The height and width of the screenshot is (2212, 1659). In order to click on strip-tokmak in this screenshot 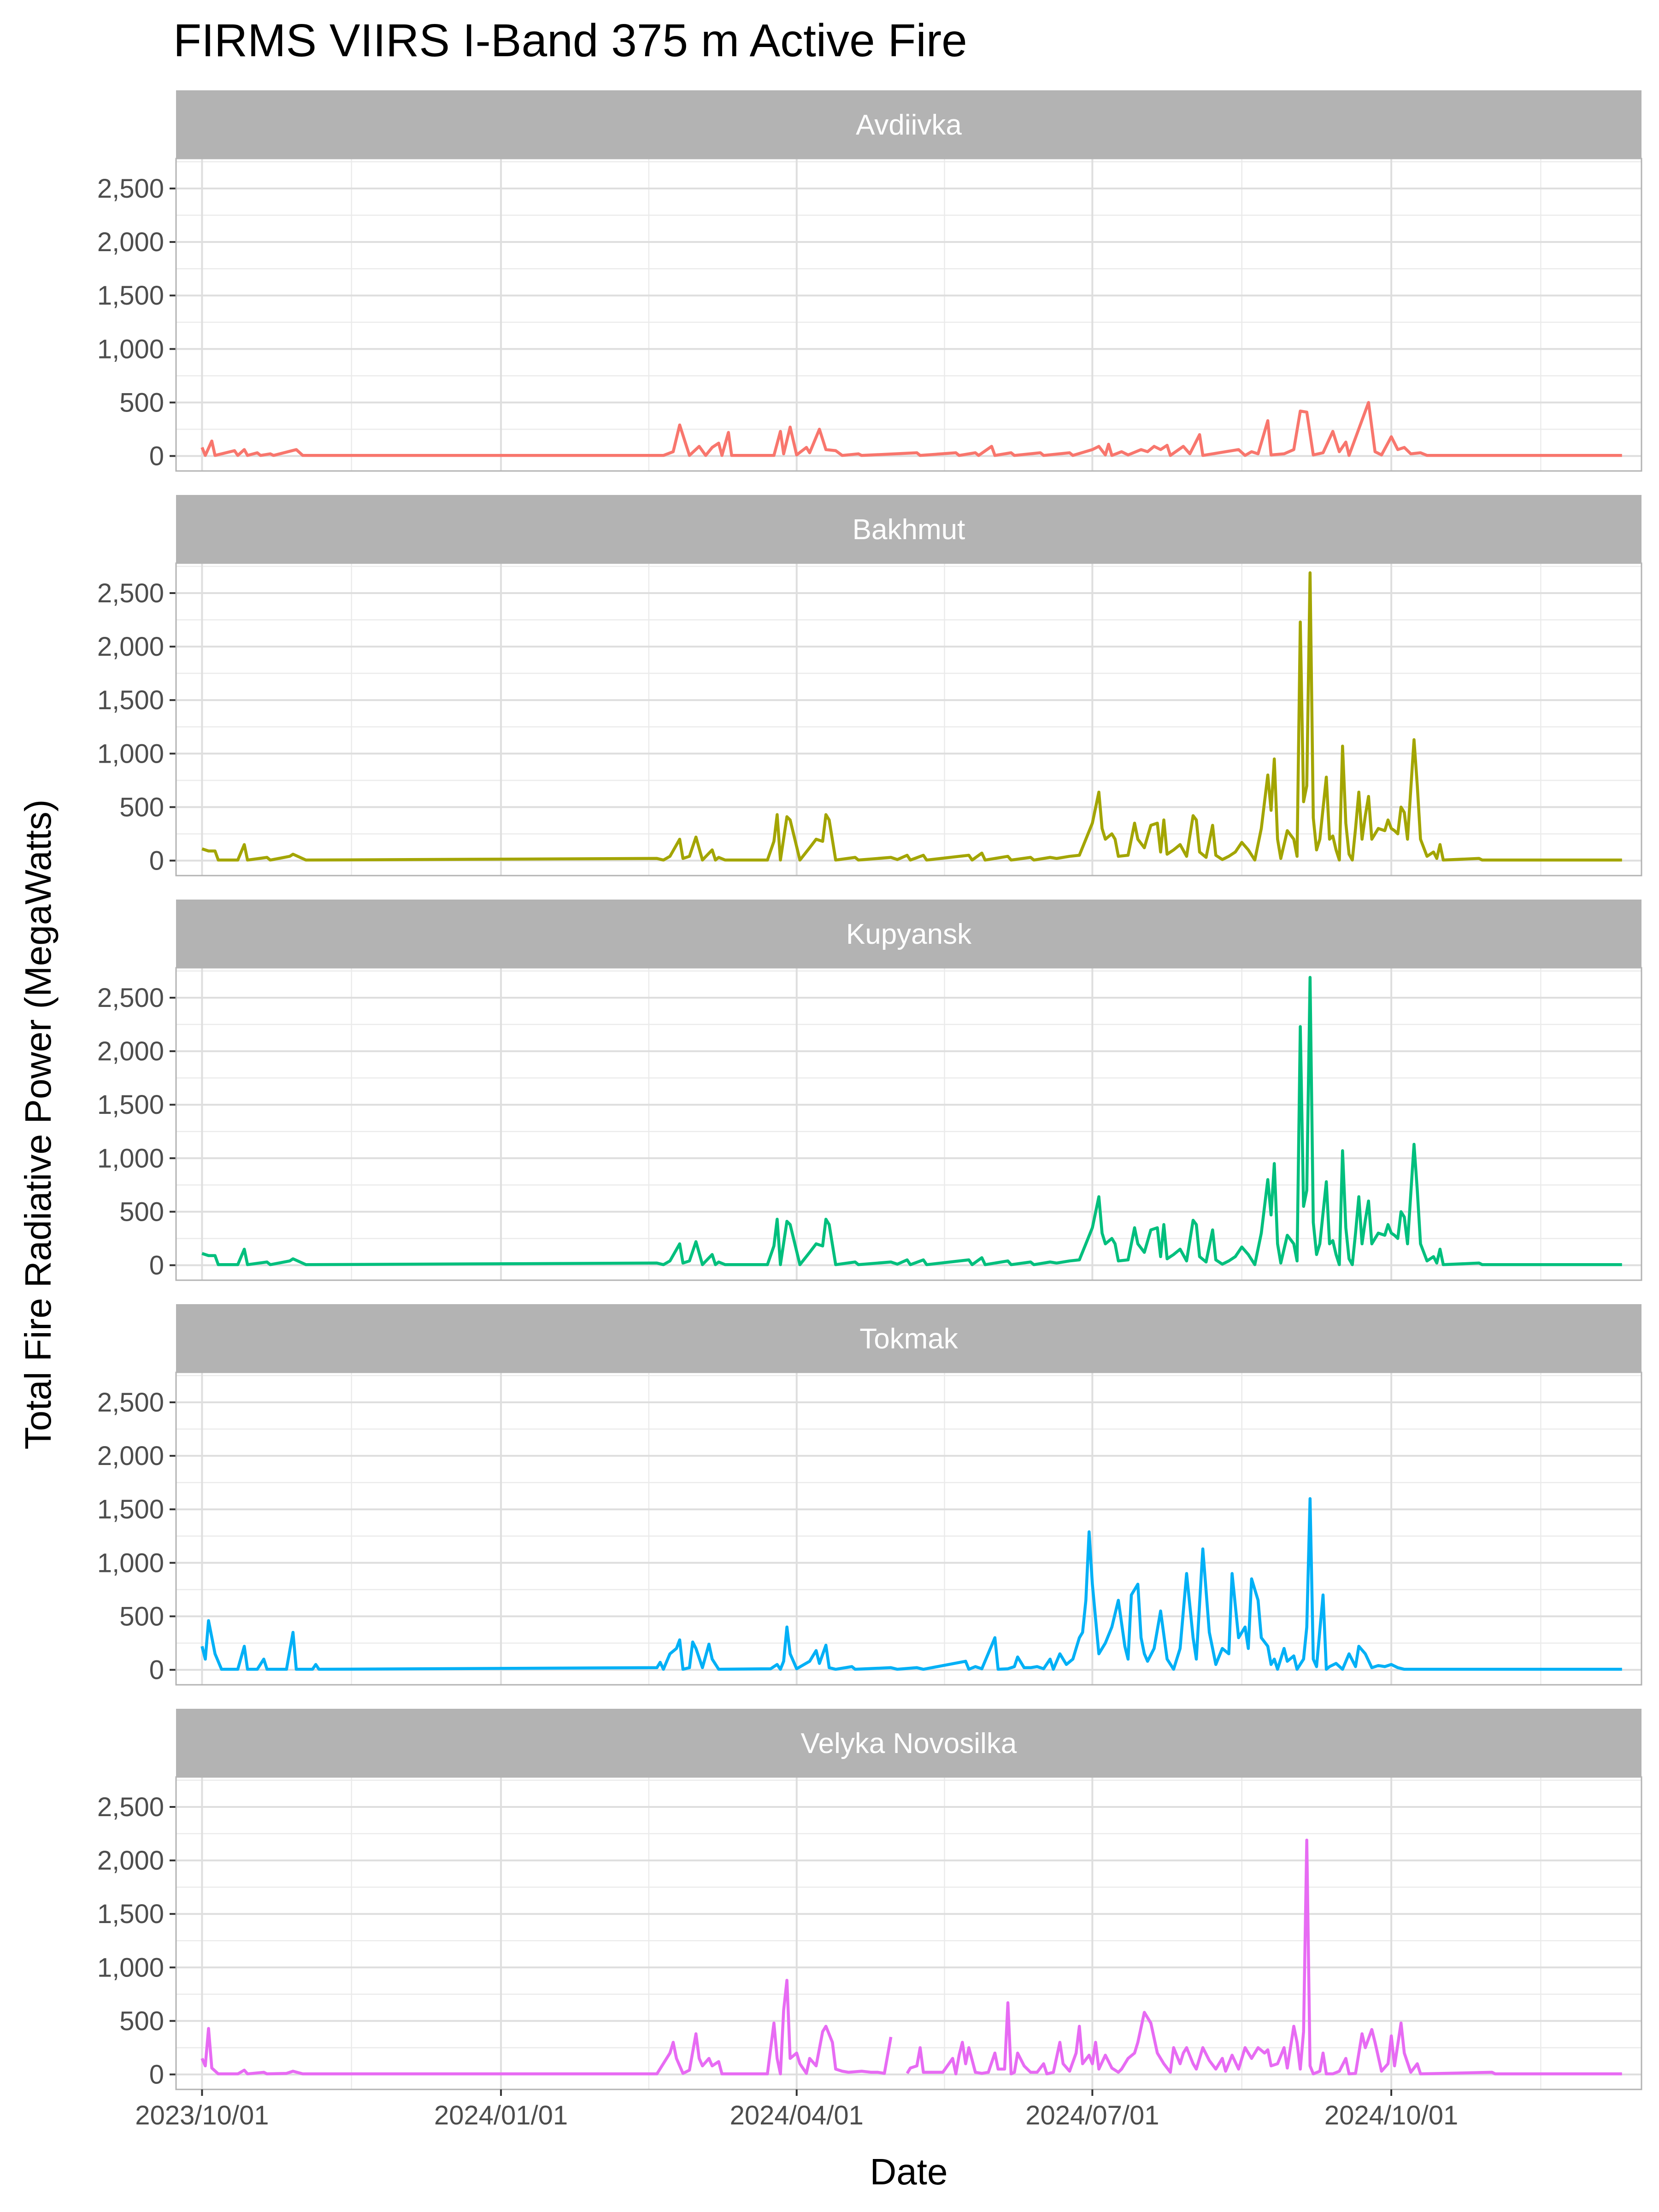, I will do `click(908, 1338)`.